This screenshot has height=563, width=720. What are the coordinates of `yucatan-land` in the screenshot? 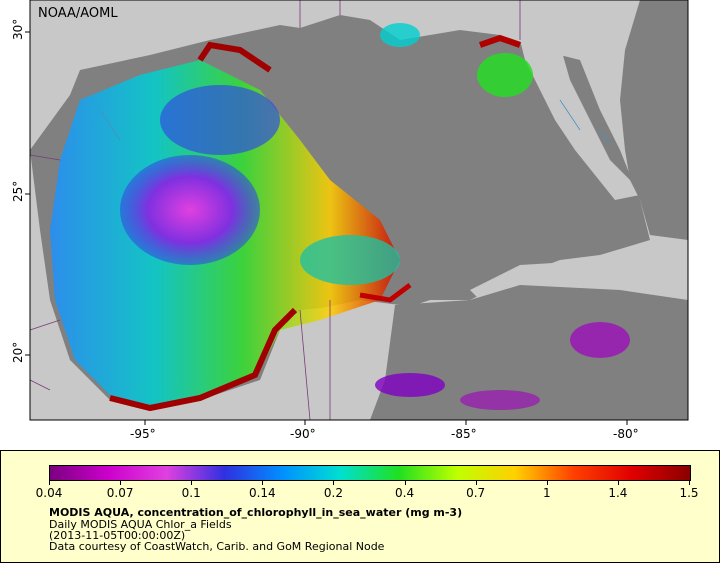 It's located at (345, 360).